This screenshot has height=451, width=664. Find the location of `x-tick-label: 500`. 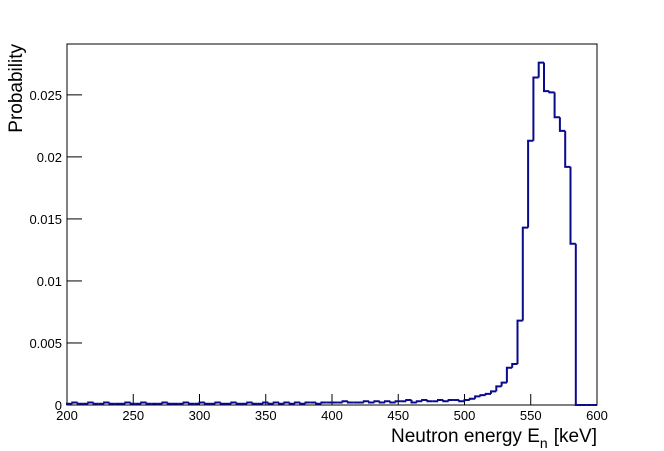

x-tick-label: 500 is located at coordinates (465, 415).